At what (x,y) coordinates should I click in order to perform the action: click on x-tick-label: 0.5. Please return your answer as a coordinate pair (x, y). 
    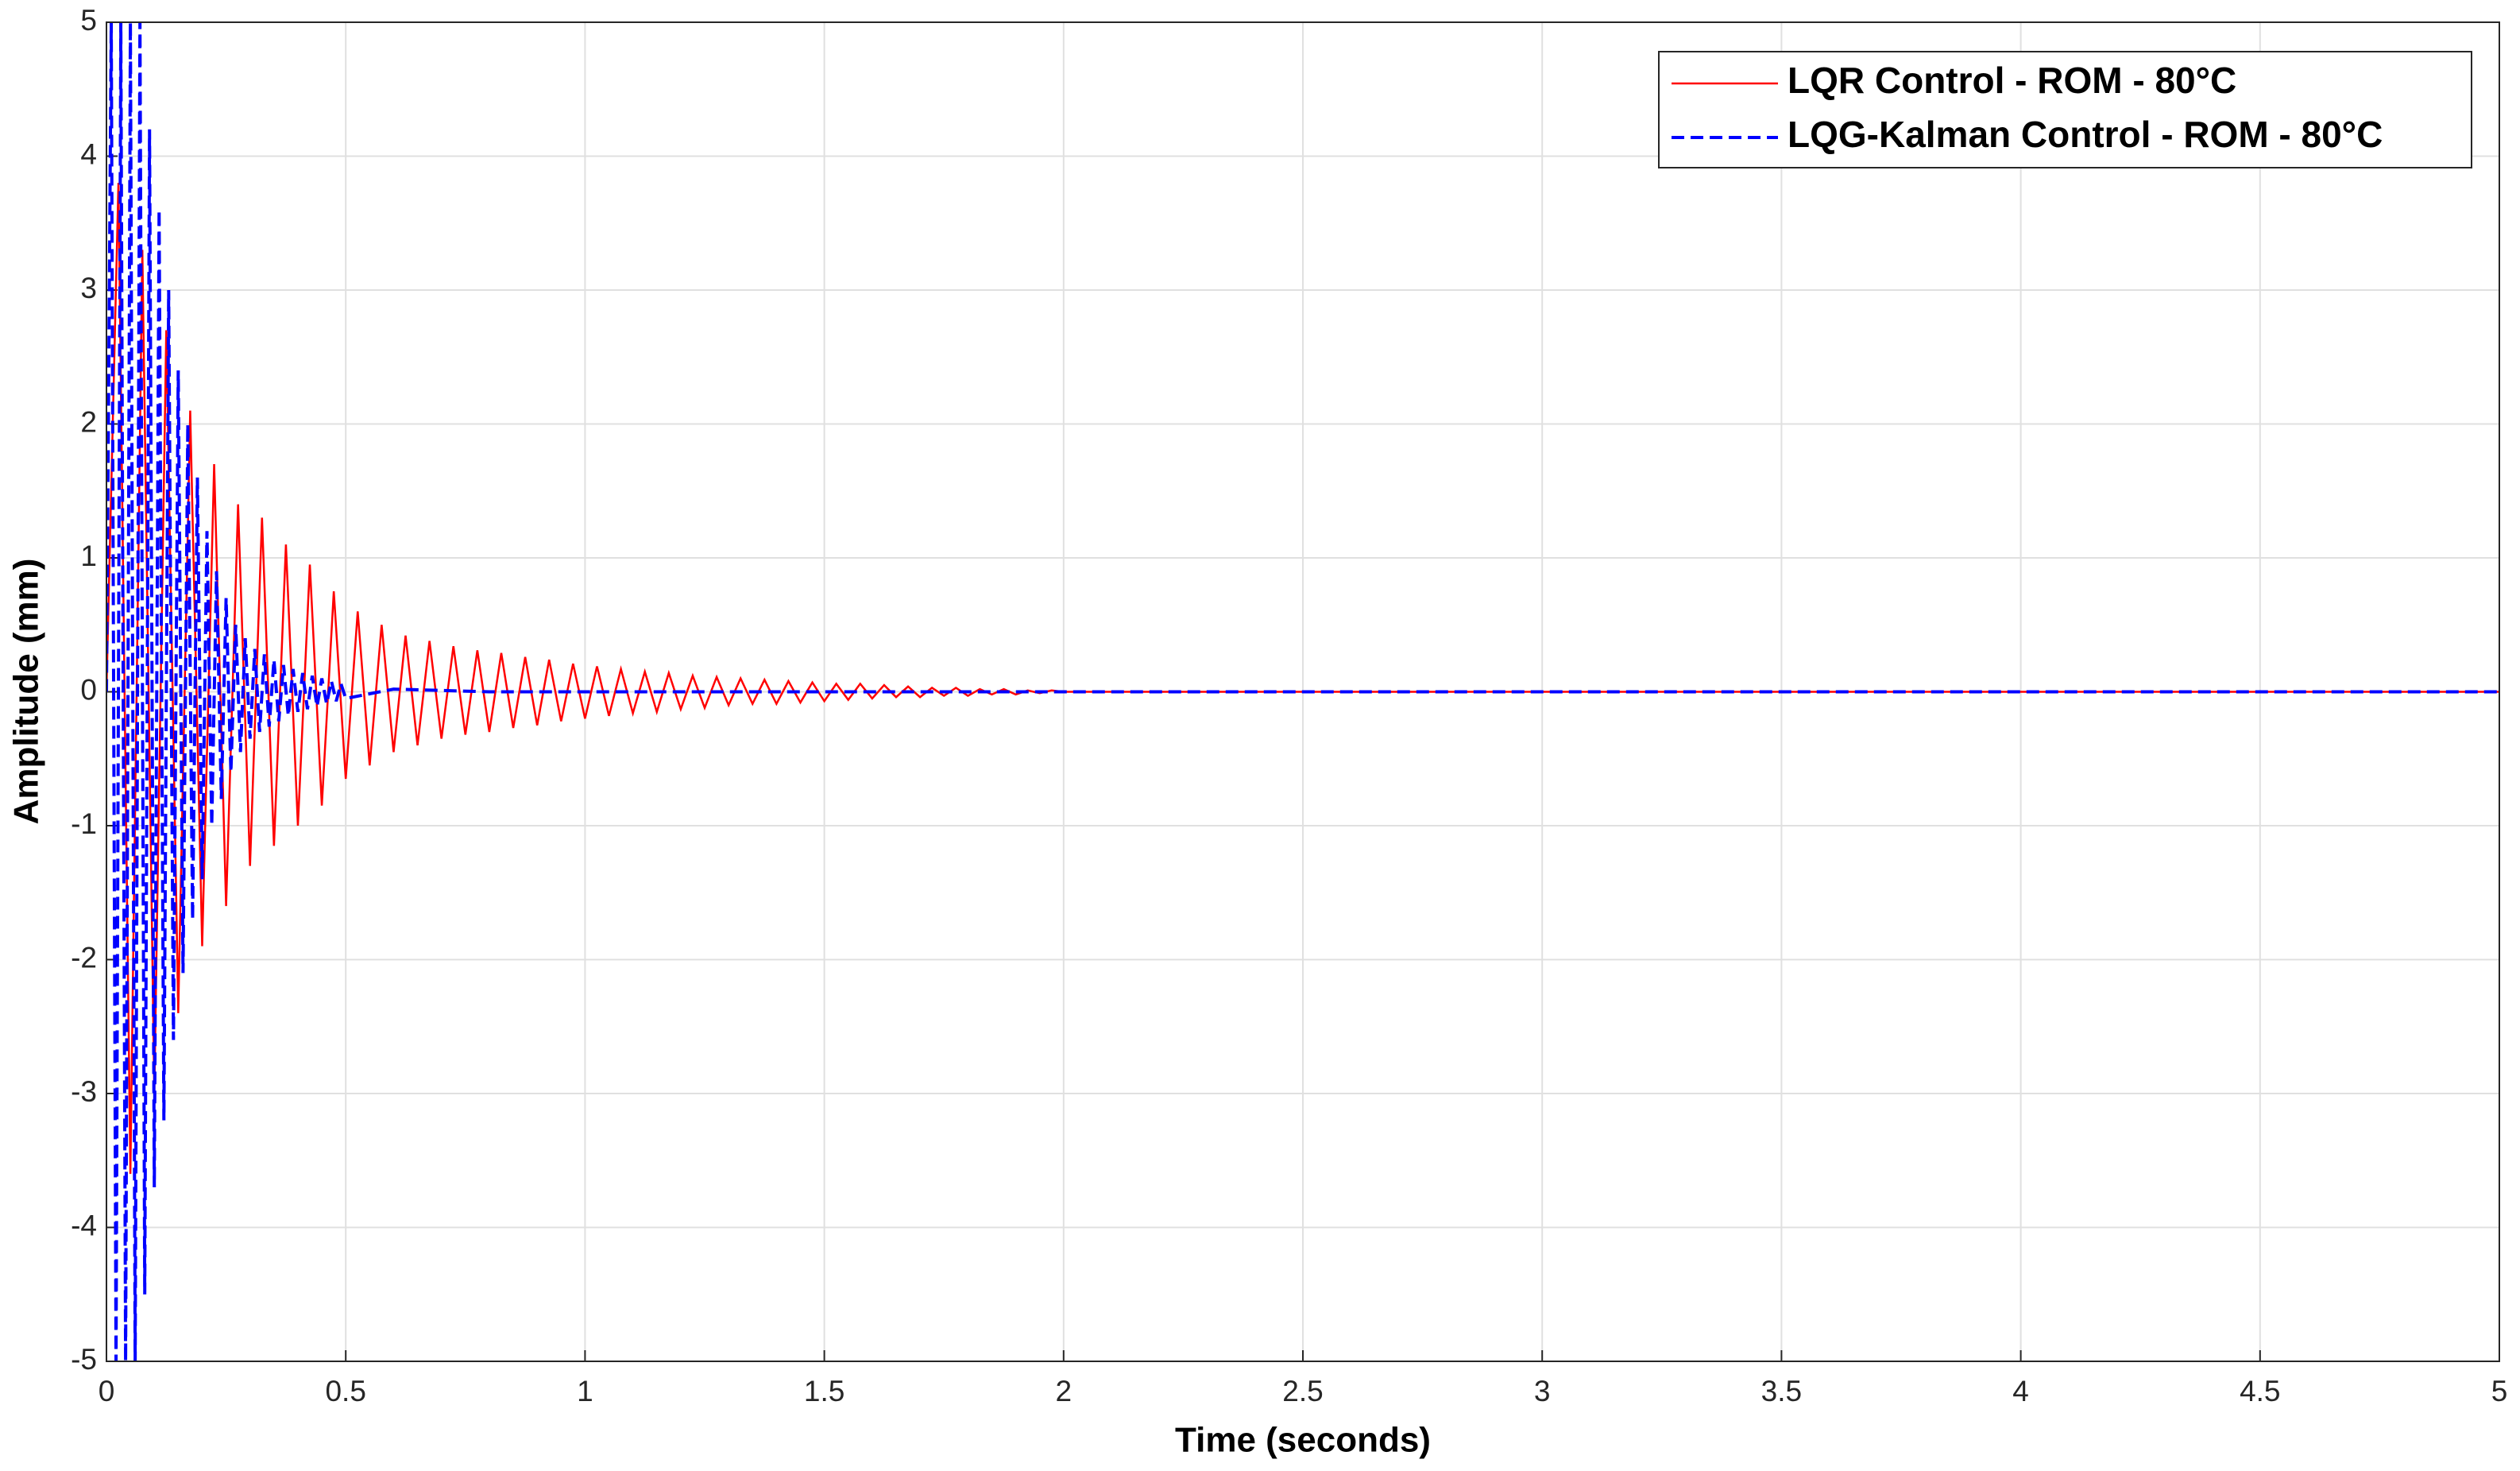
    Looking at the image, I should click on (345, 1391).